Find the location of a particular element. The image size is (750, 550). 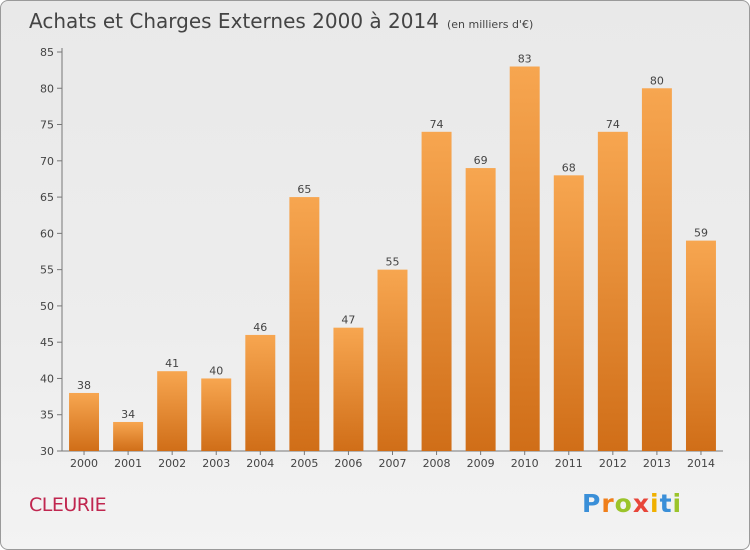

data-label-2007: 55 is located at coordinates (393, 262).